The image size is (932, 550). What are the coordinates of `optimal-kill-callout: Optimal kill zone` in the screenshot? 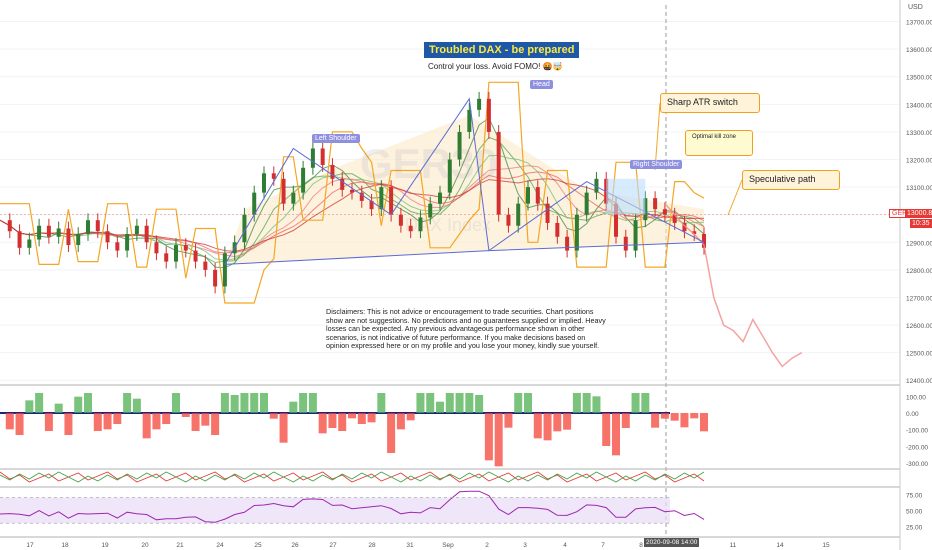 It's located at (719, 143).